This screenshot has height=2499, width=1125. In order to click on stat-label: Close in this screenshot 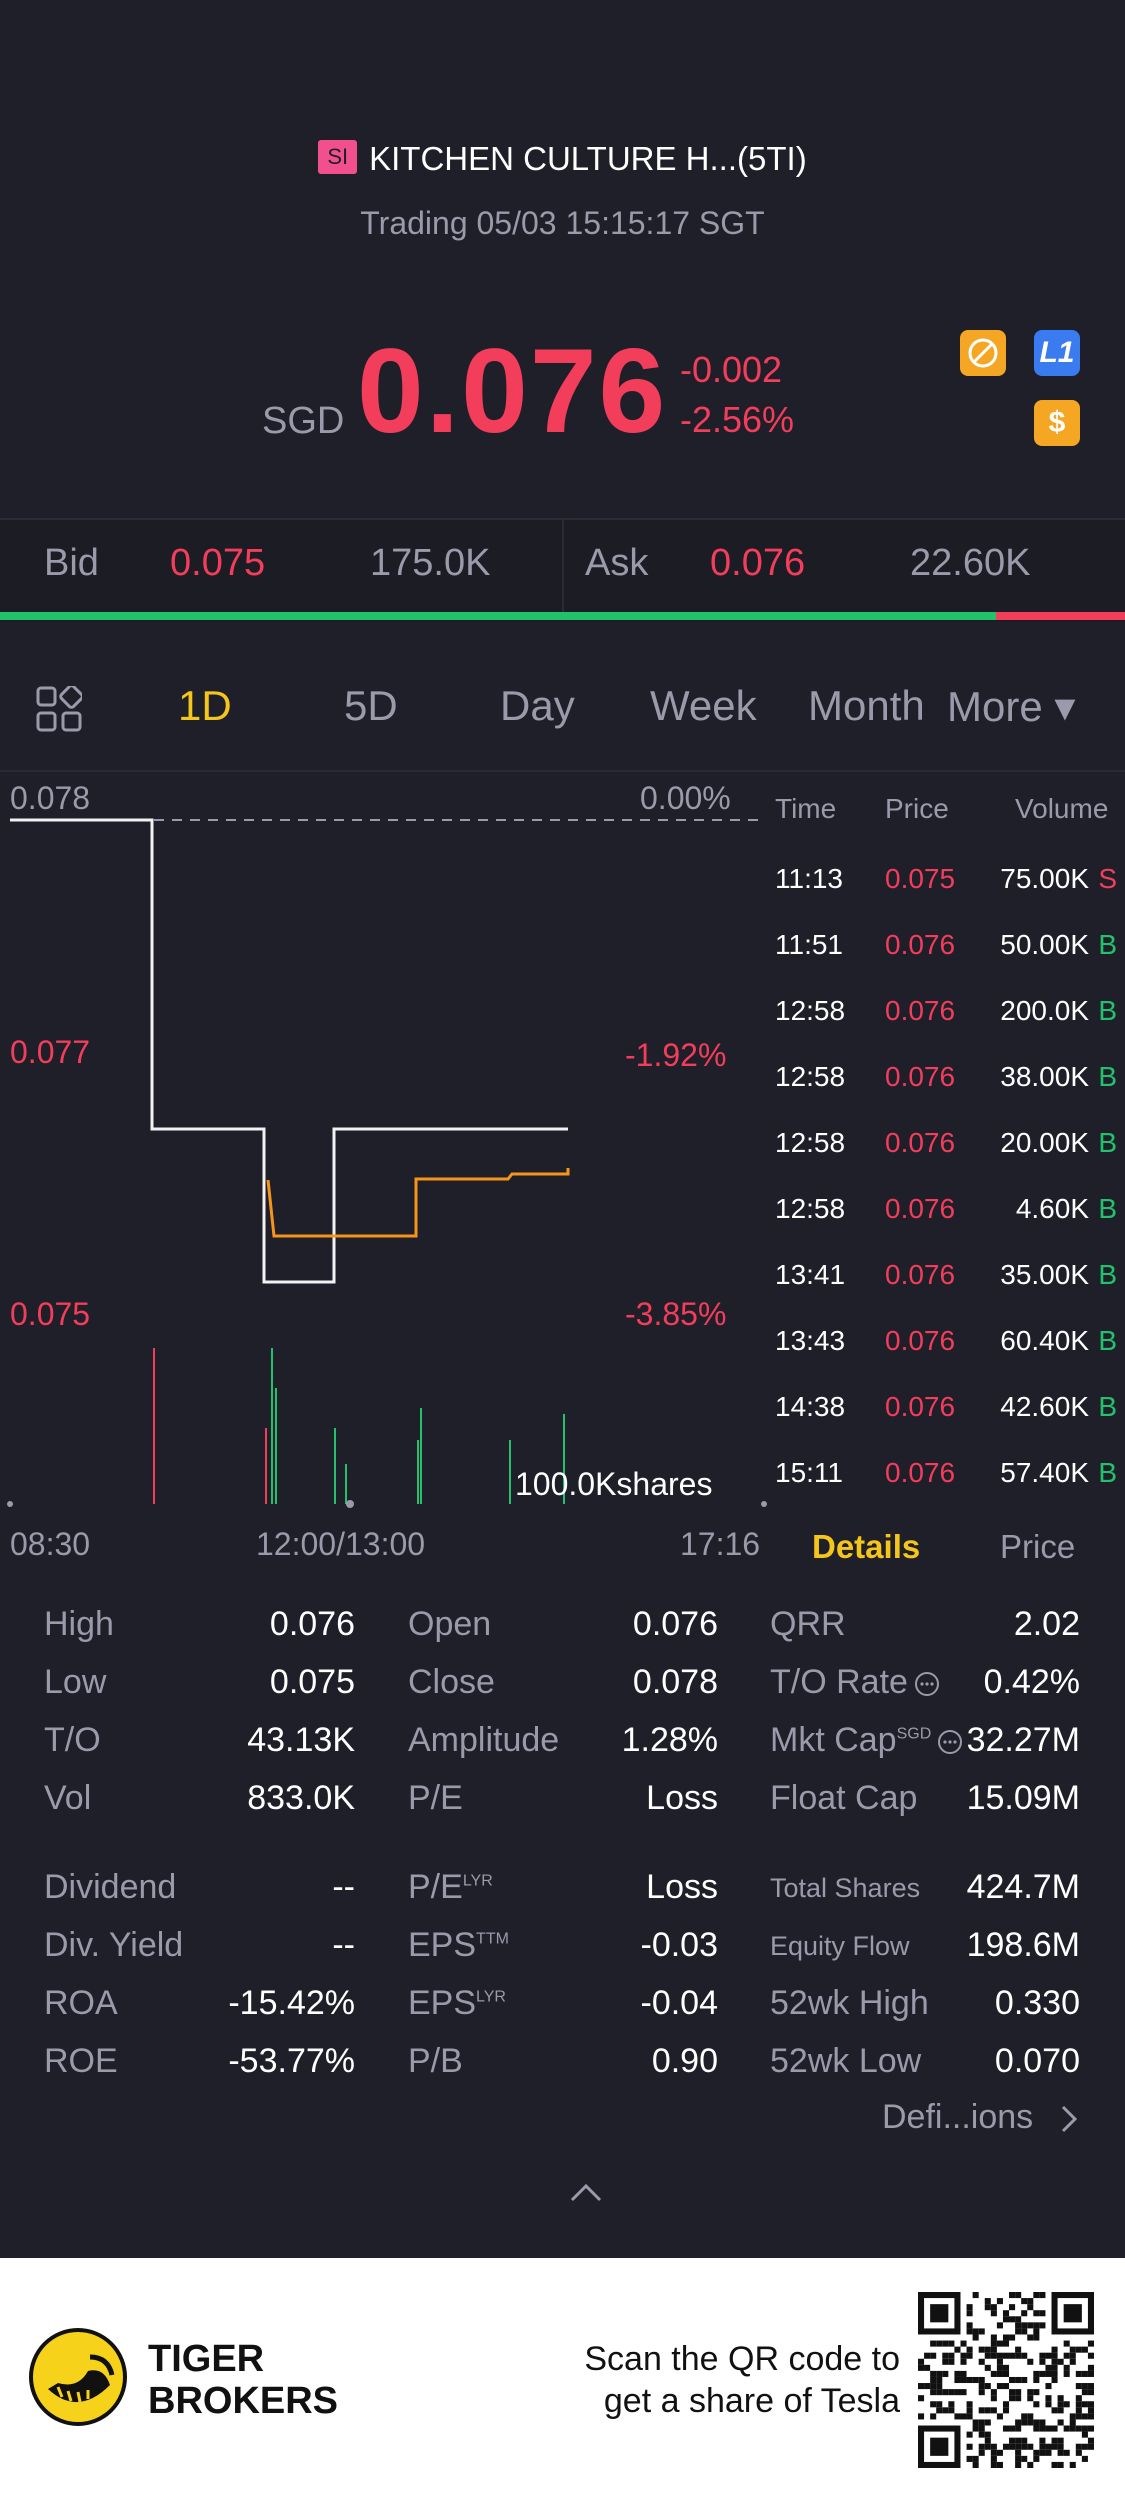, I will do `click(451, 1682)`.